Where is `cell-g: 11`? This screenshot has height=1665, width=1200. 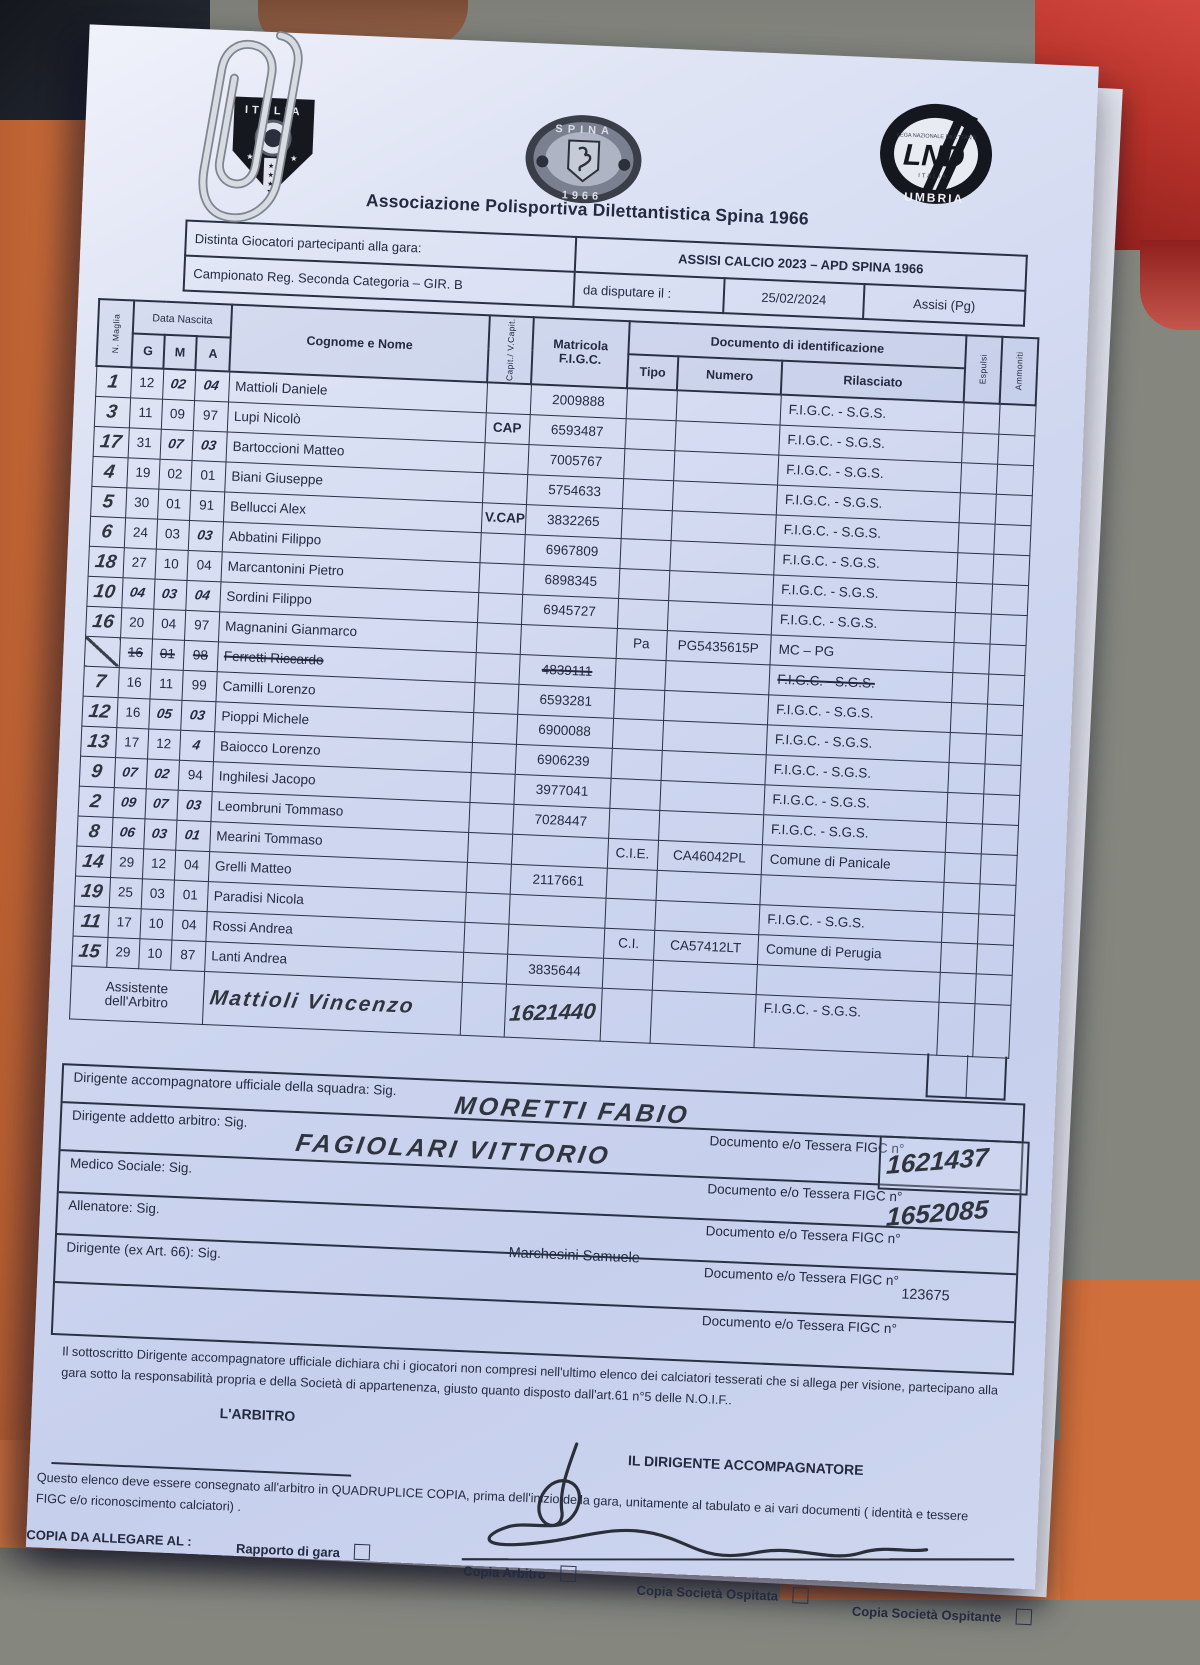
cell-g: 11 is located at coordinates (145, 413).